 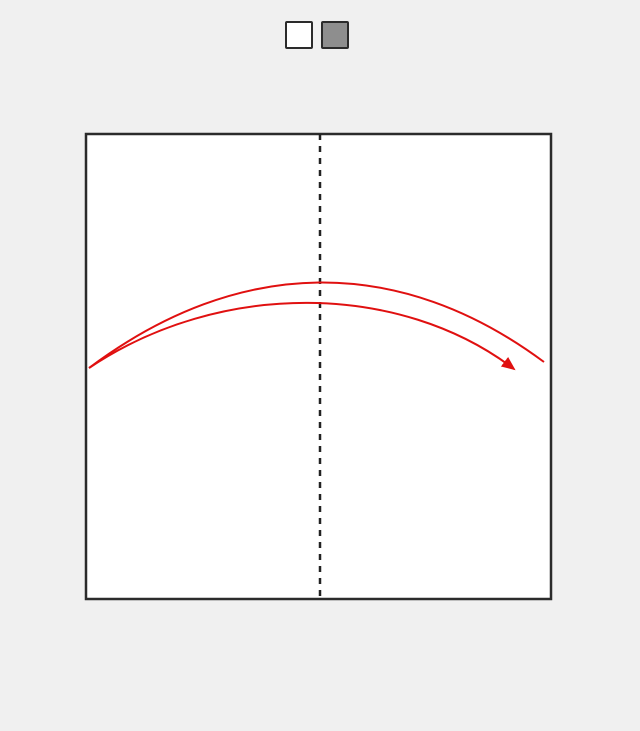 What do you see at coordinates (335, 35) in the screenshot?
I see `legend-back-swatch` at bounding box center [335, 35].